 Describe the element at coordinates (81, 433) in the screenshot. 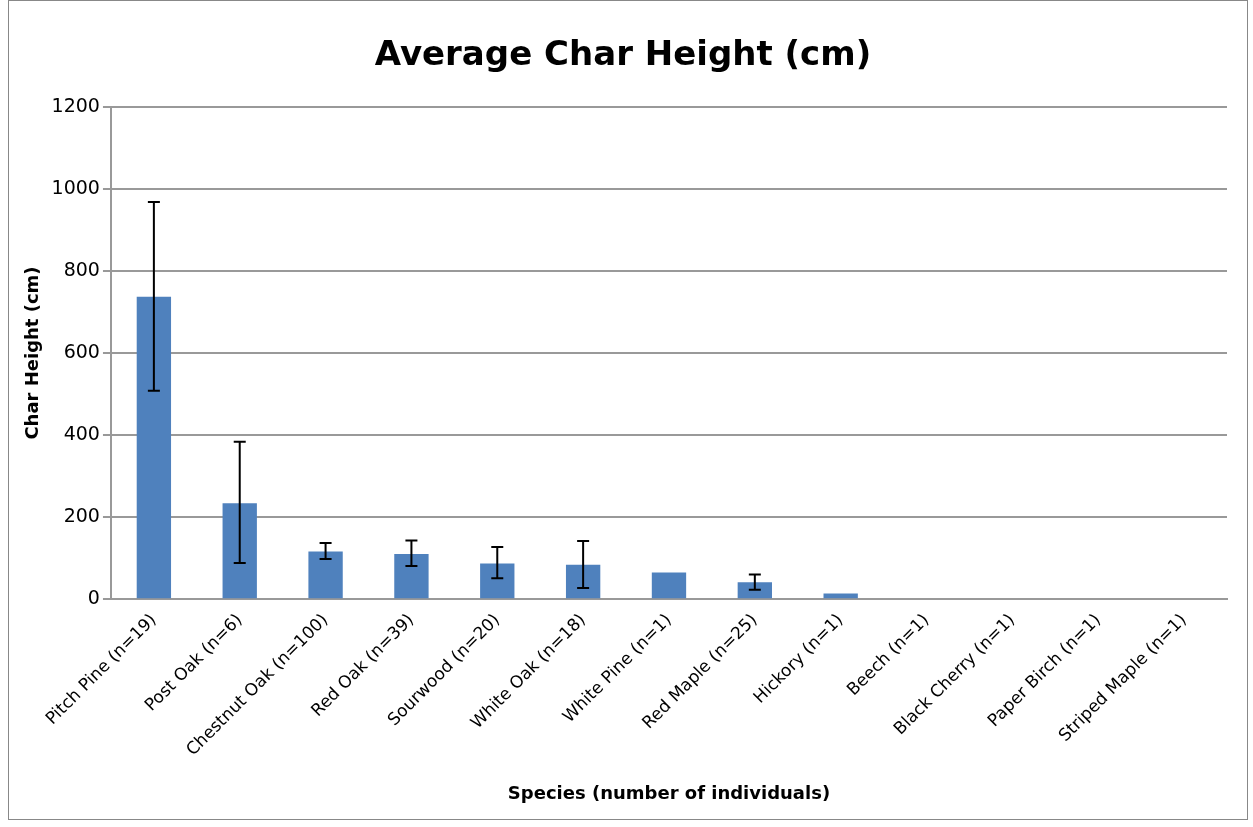

I see `y-tick-label: 400` at that location.